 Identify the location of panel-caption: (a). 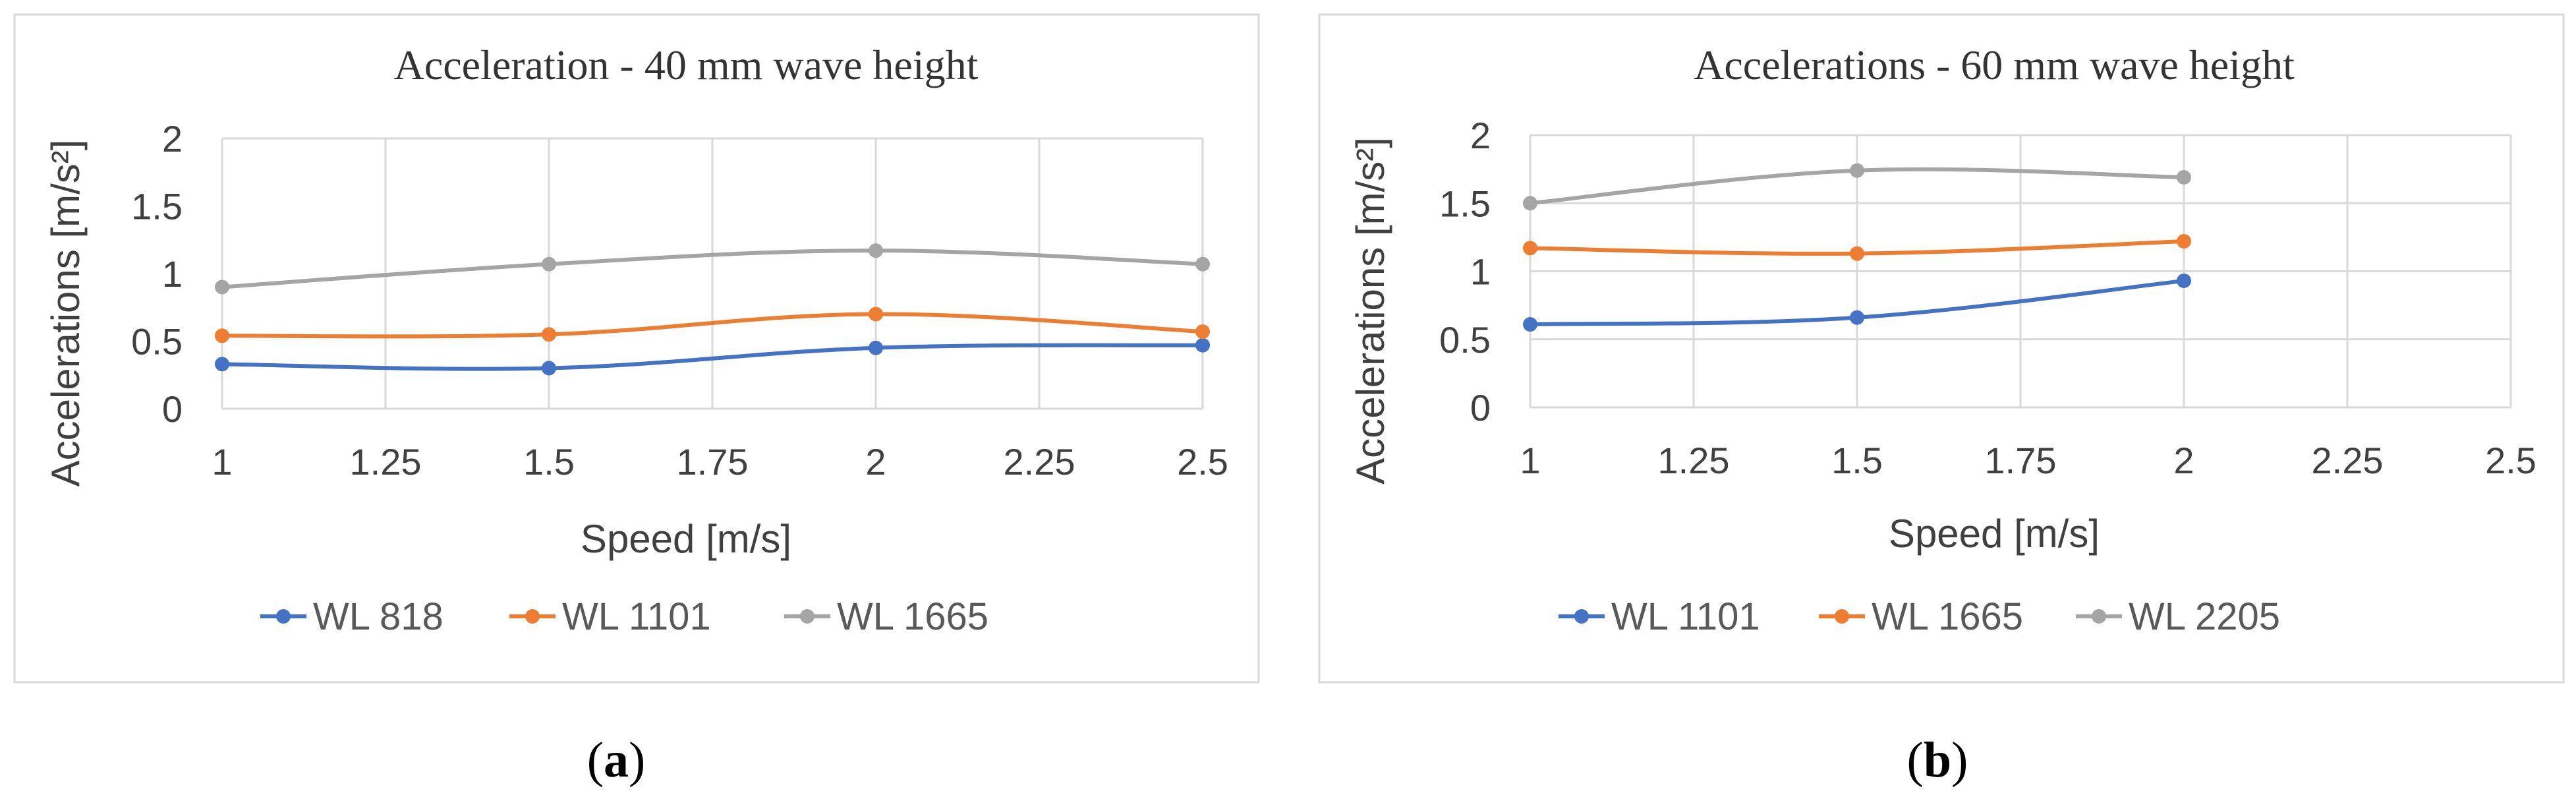
(616, 760).